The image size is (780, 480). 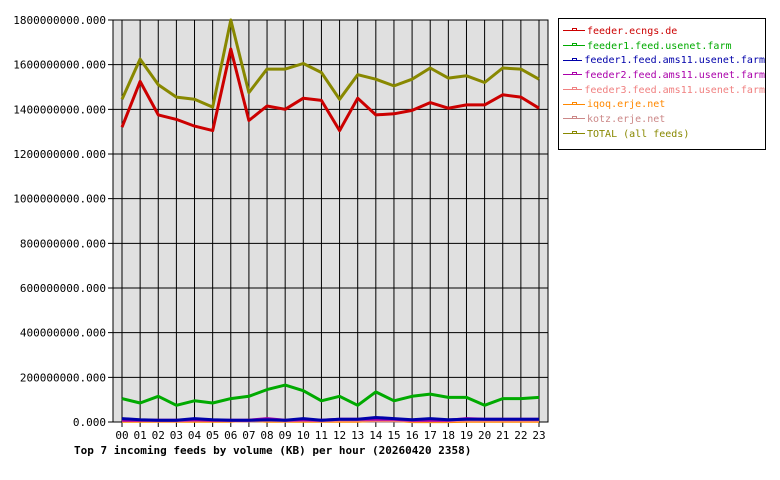 I want to click on legend-item: feeder1.feed.ams11.usenet.farm, so click(x=662, y=60).